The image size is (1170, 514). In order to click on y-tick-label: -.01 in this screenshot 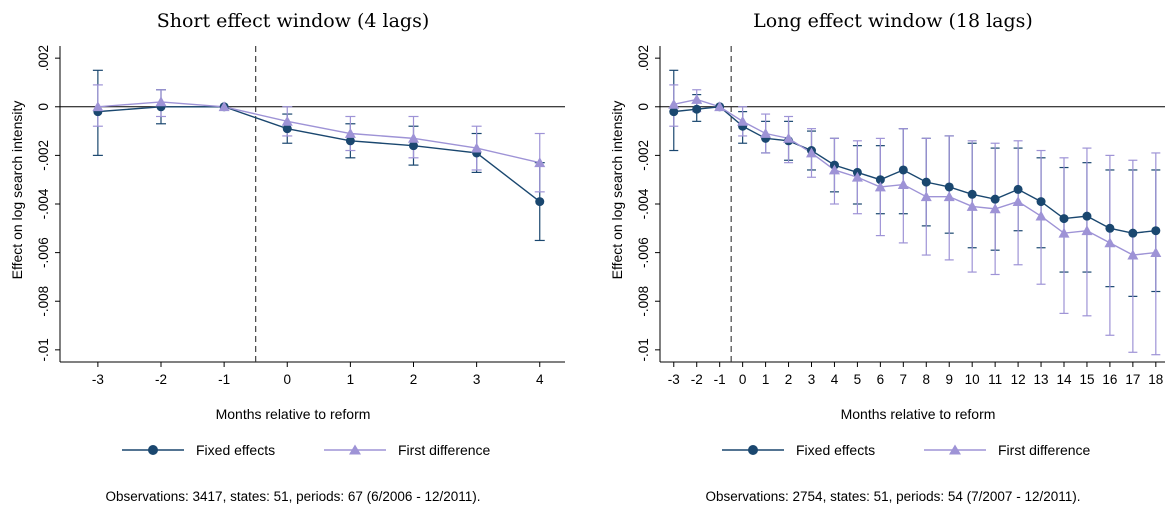, I will do `click(643, 349)`.